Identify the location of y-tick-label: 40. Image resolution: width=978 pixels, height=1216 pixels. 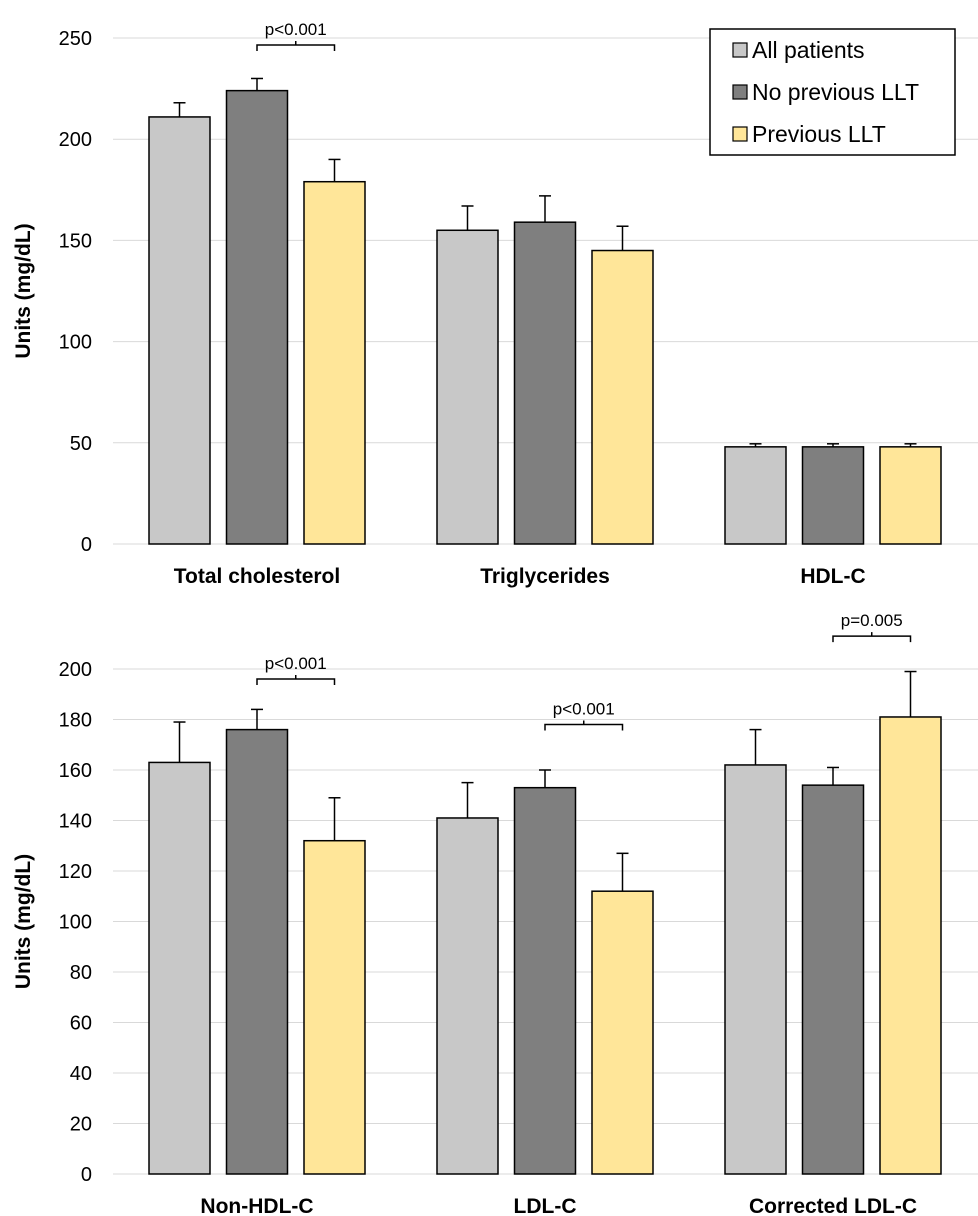
(81, 1074).